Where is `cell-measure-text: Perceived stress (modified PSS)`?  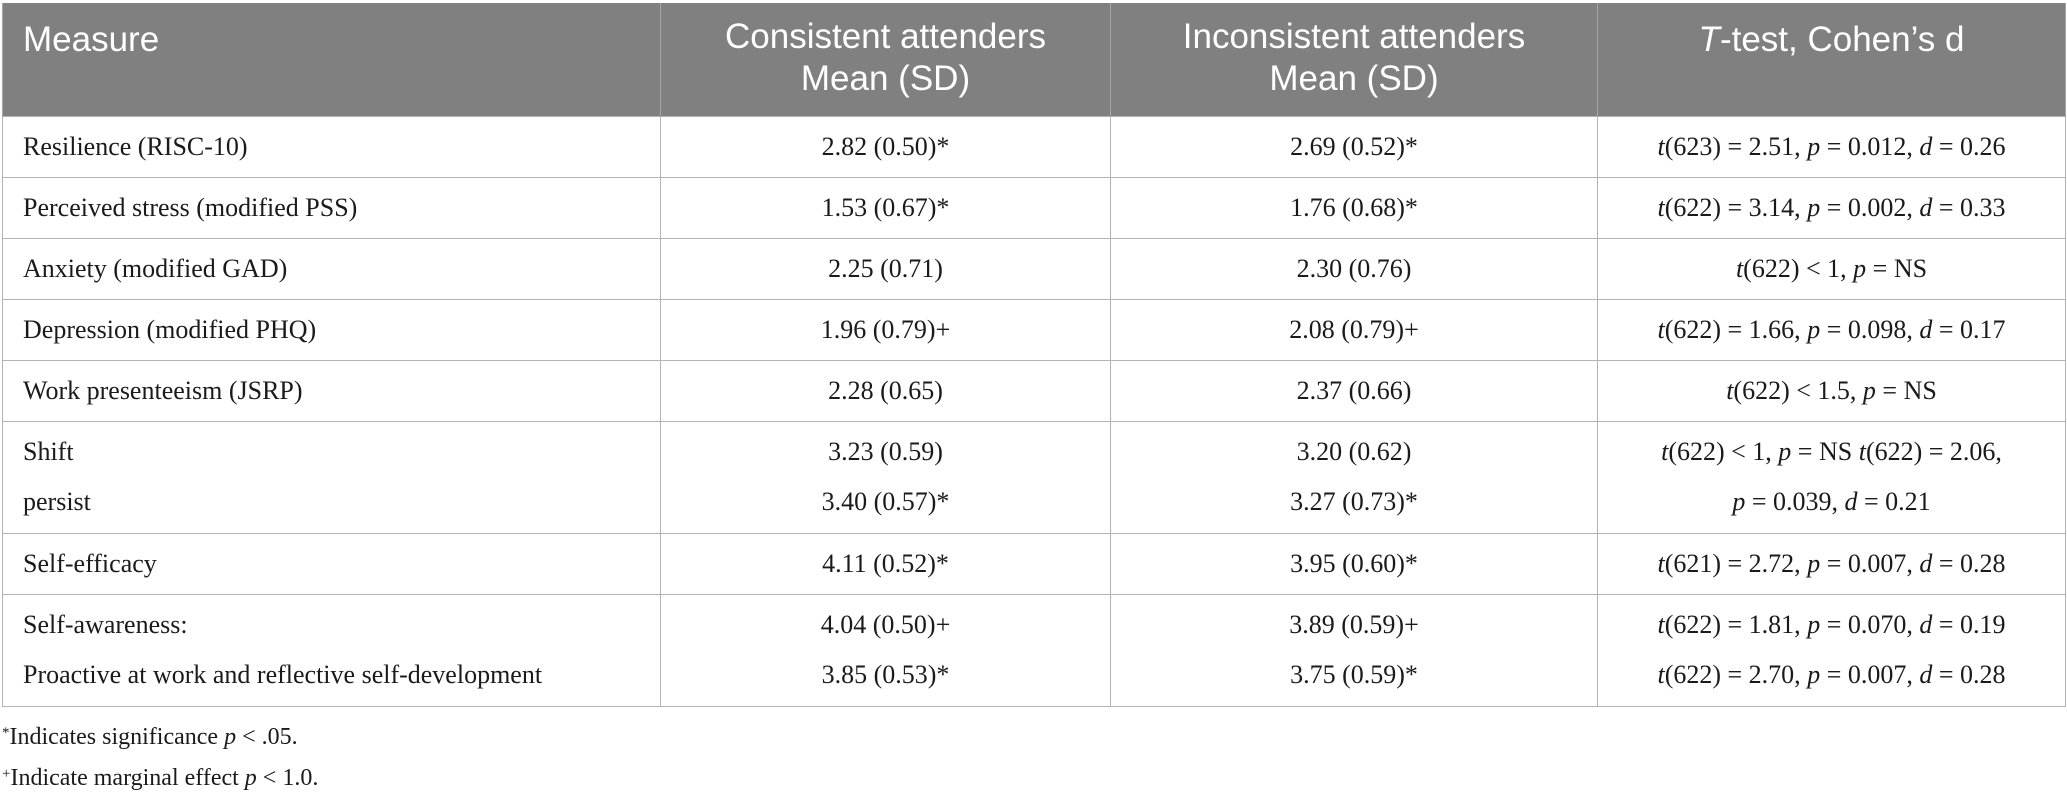 cell-measure-text: Perceived stress (modified PSS) is located at coordinates (190, 207).